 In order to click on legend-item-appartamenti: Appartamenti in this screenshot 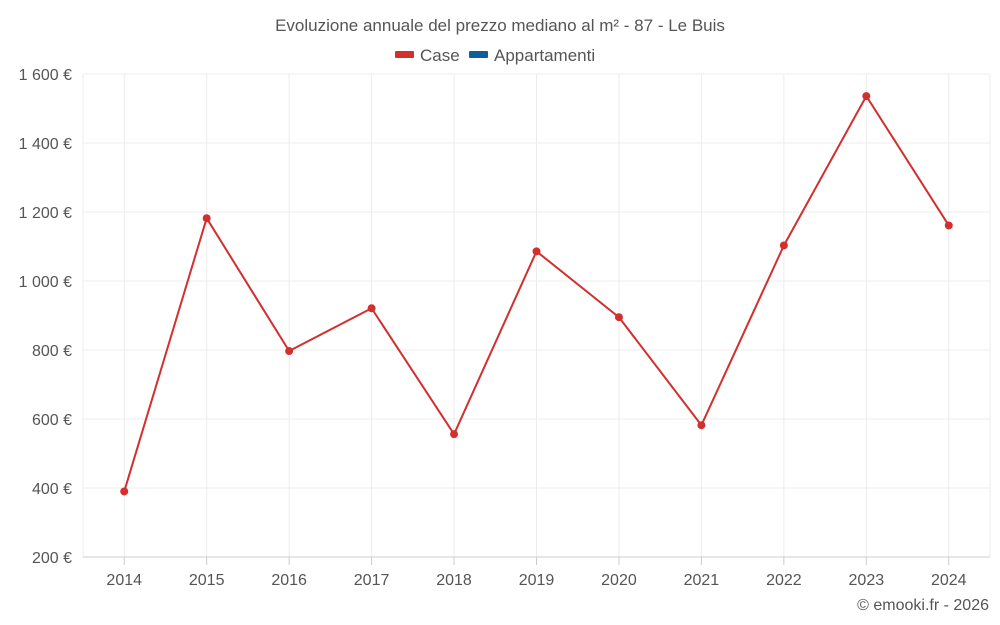, I will do `click(532, 55)`.